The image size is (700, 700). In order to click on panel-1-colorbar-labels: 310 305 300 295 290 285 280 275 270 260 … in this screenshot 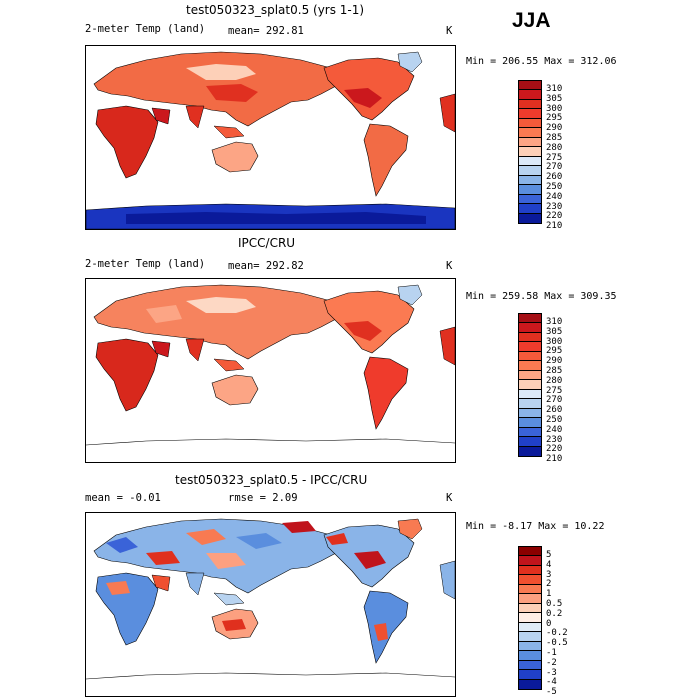, I will do `click(576, 157)`.